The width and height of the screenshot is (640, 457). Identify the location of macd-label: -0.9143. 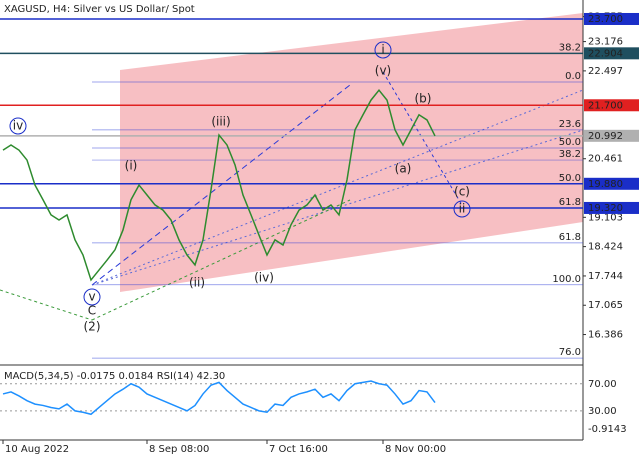
(607, 429).